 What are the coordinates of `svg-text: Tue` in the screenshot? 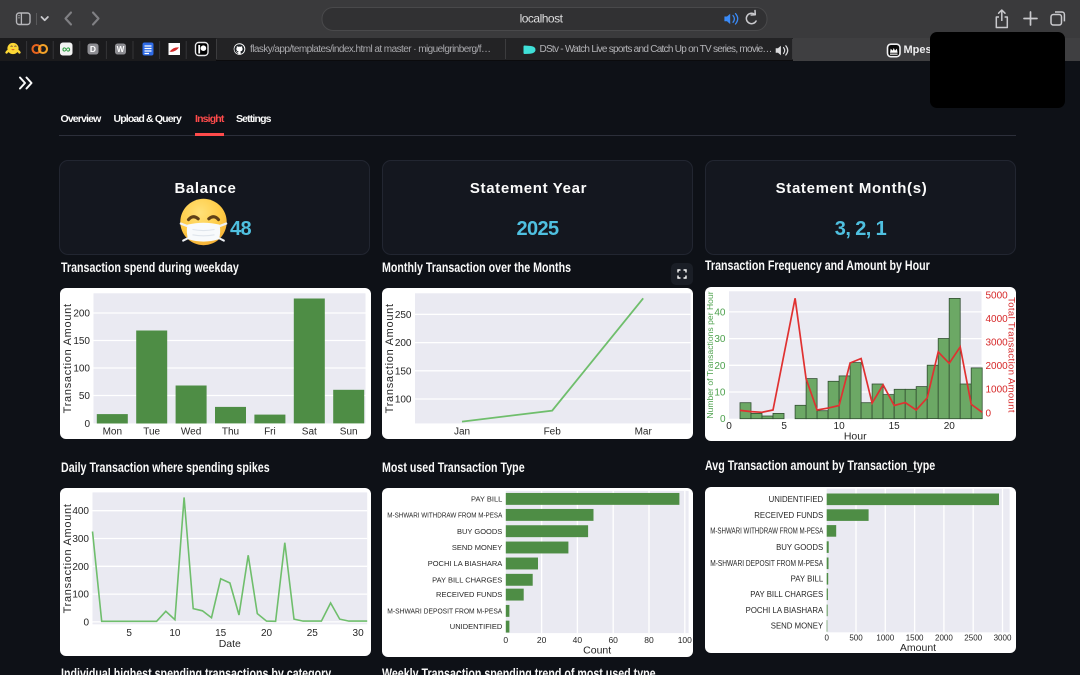 It's located at (151, 432).